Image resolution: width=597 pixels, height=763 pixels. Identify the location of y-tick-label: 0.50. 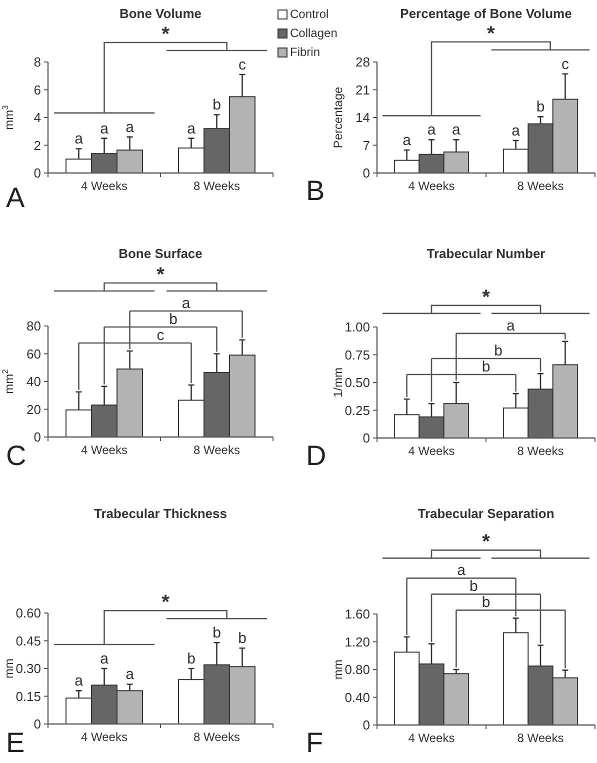
(357, 382).